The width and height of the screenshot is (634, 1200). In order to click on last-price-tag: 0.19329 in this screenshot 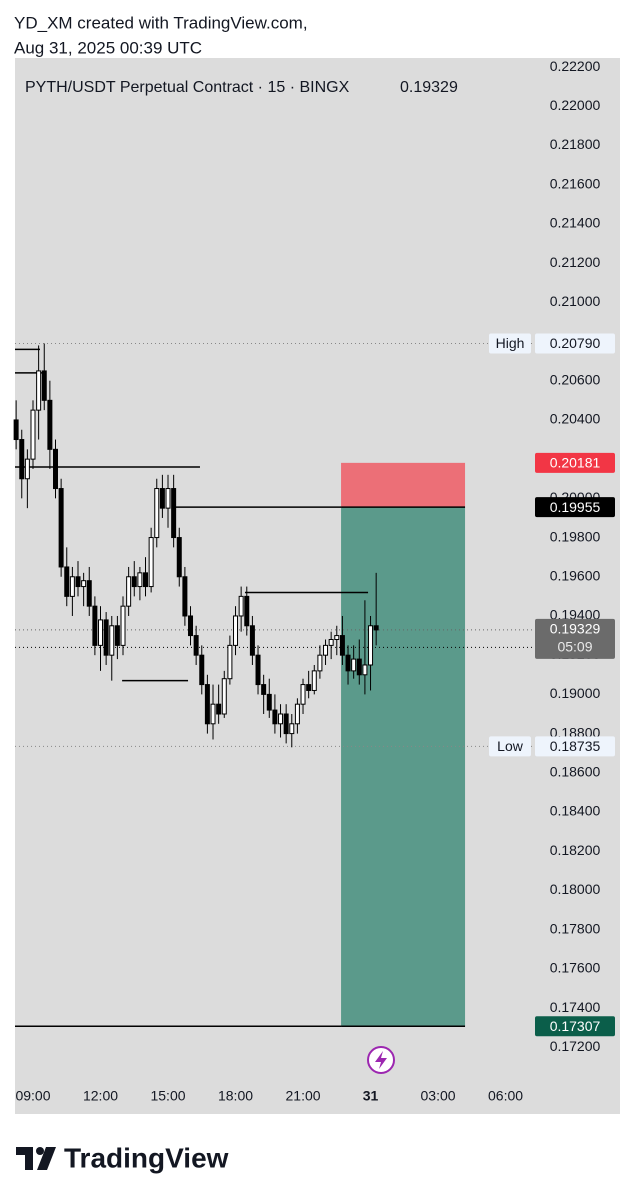, I will do `click(575, 629)`.